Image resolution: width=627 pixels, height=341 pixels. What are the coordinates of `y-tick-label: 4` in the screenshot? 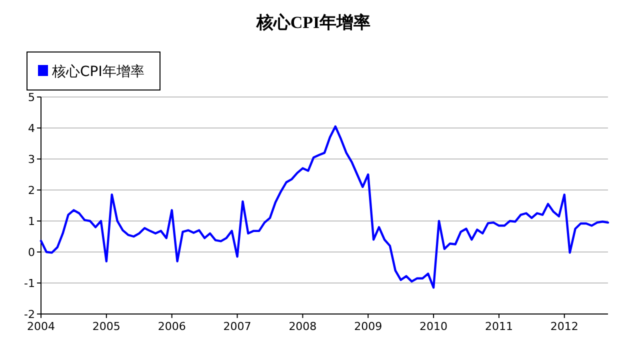 It's located at (31, 128).